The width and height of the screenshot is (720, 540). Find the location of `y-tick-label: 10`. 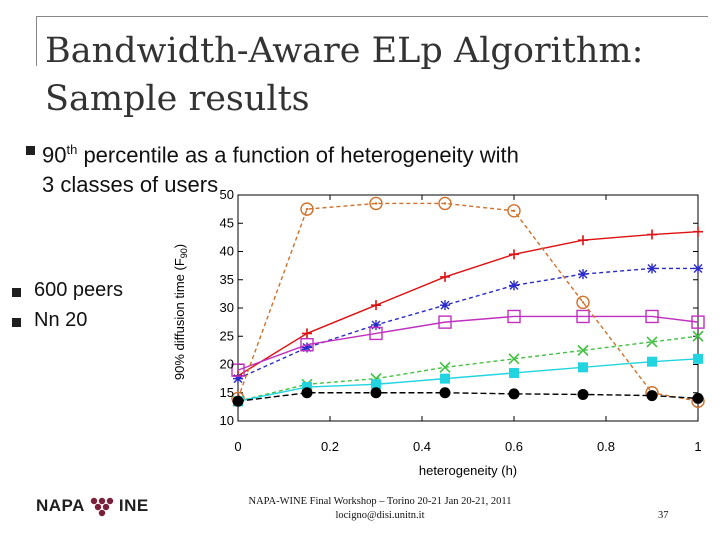

y-tick-label: 10 is located at coordinates (227, 420).